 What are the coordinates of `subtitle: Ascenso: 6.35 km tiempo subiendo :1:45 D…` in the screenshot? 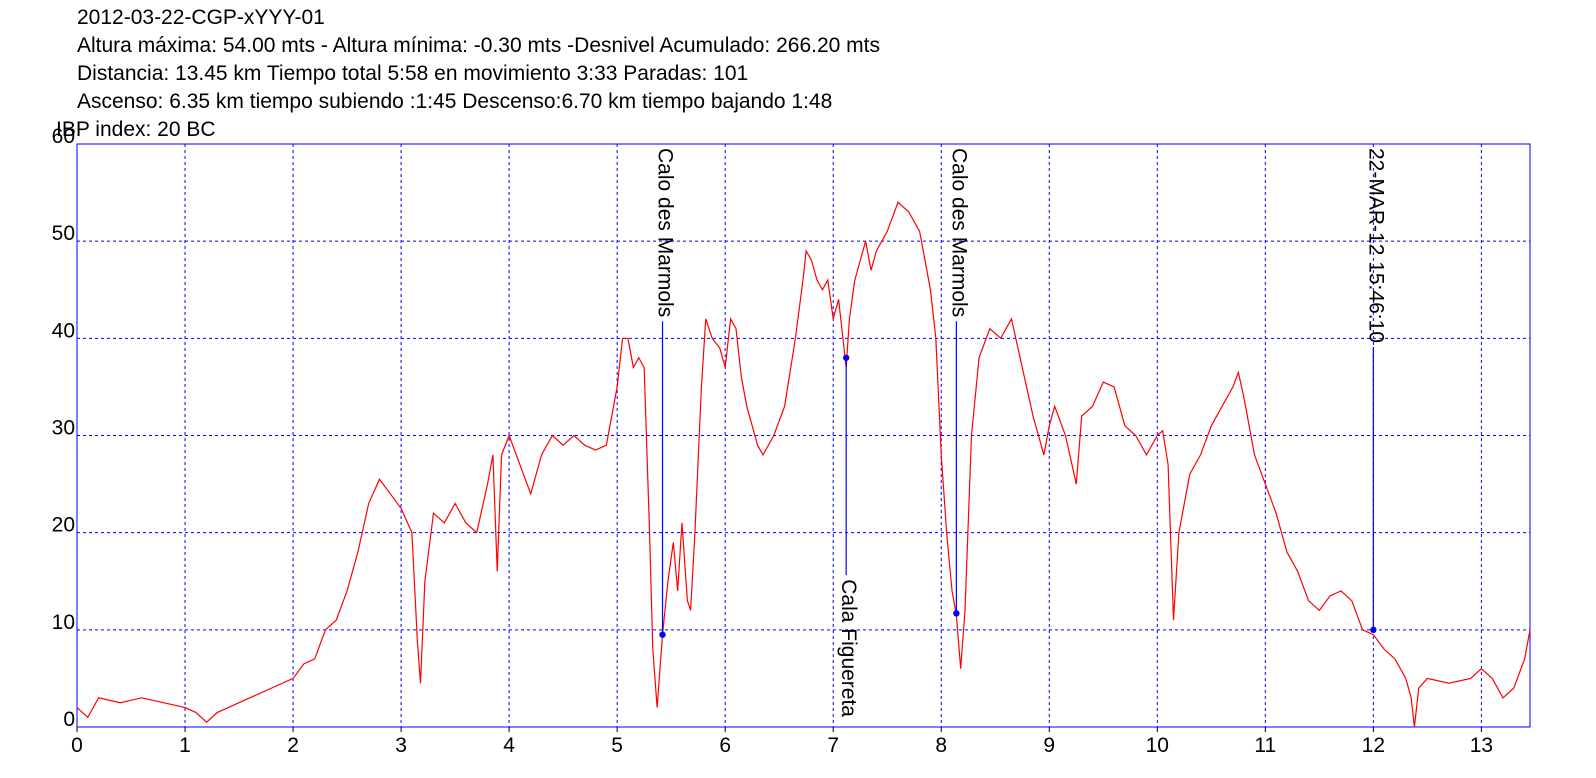 It's located at (454, 101).